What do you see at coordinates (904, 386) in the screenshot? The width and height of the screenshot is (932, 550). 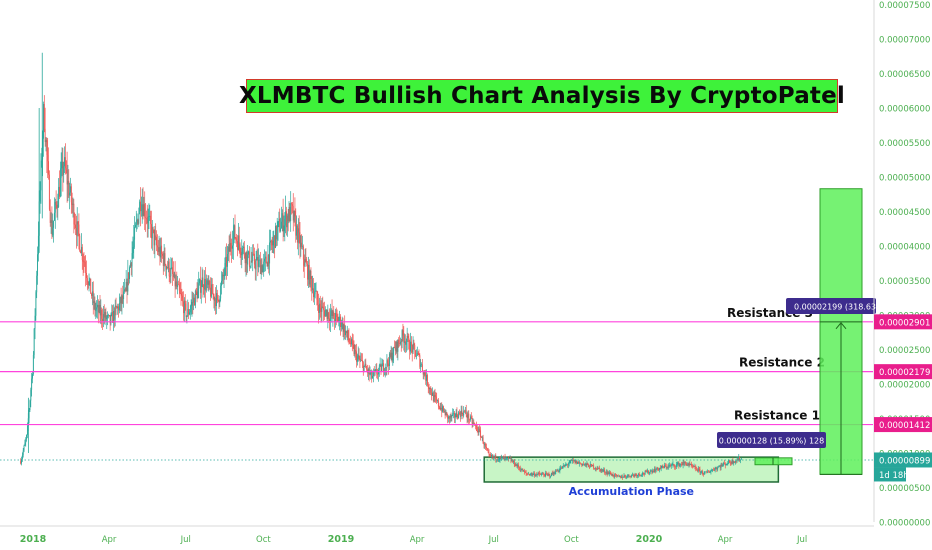 I see `y-tick-label: 0.00002000` at bounding box center [904, 386].